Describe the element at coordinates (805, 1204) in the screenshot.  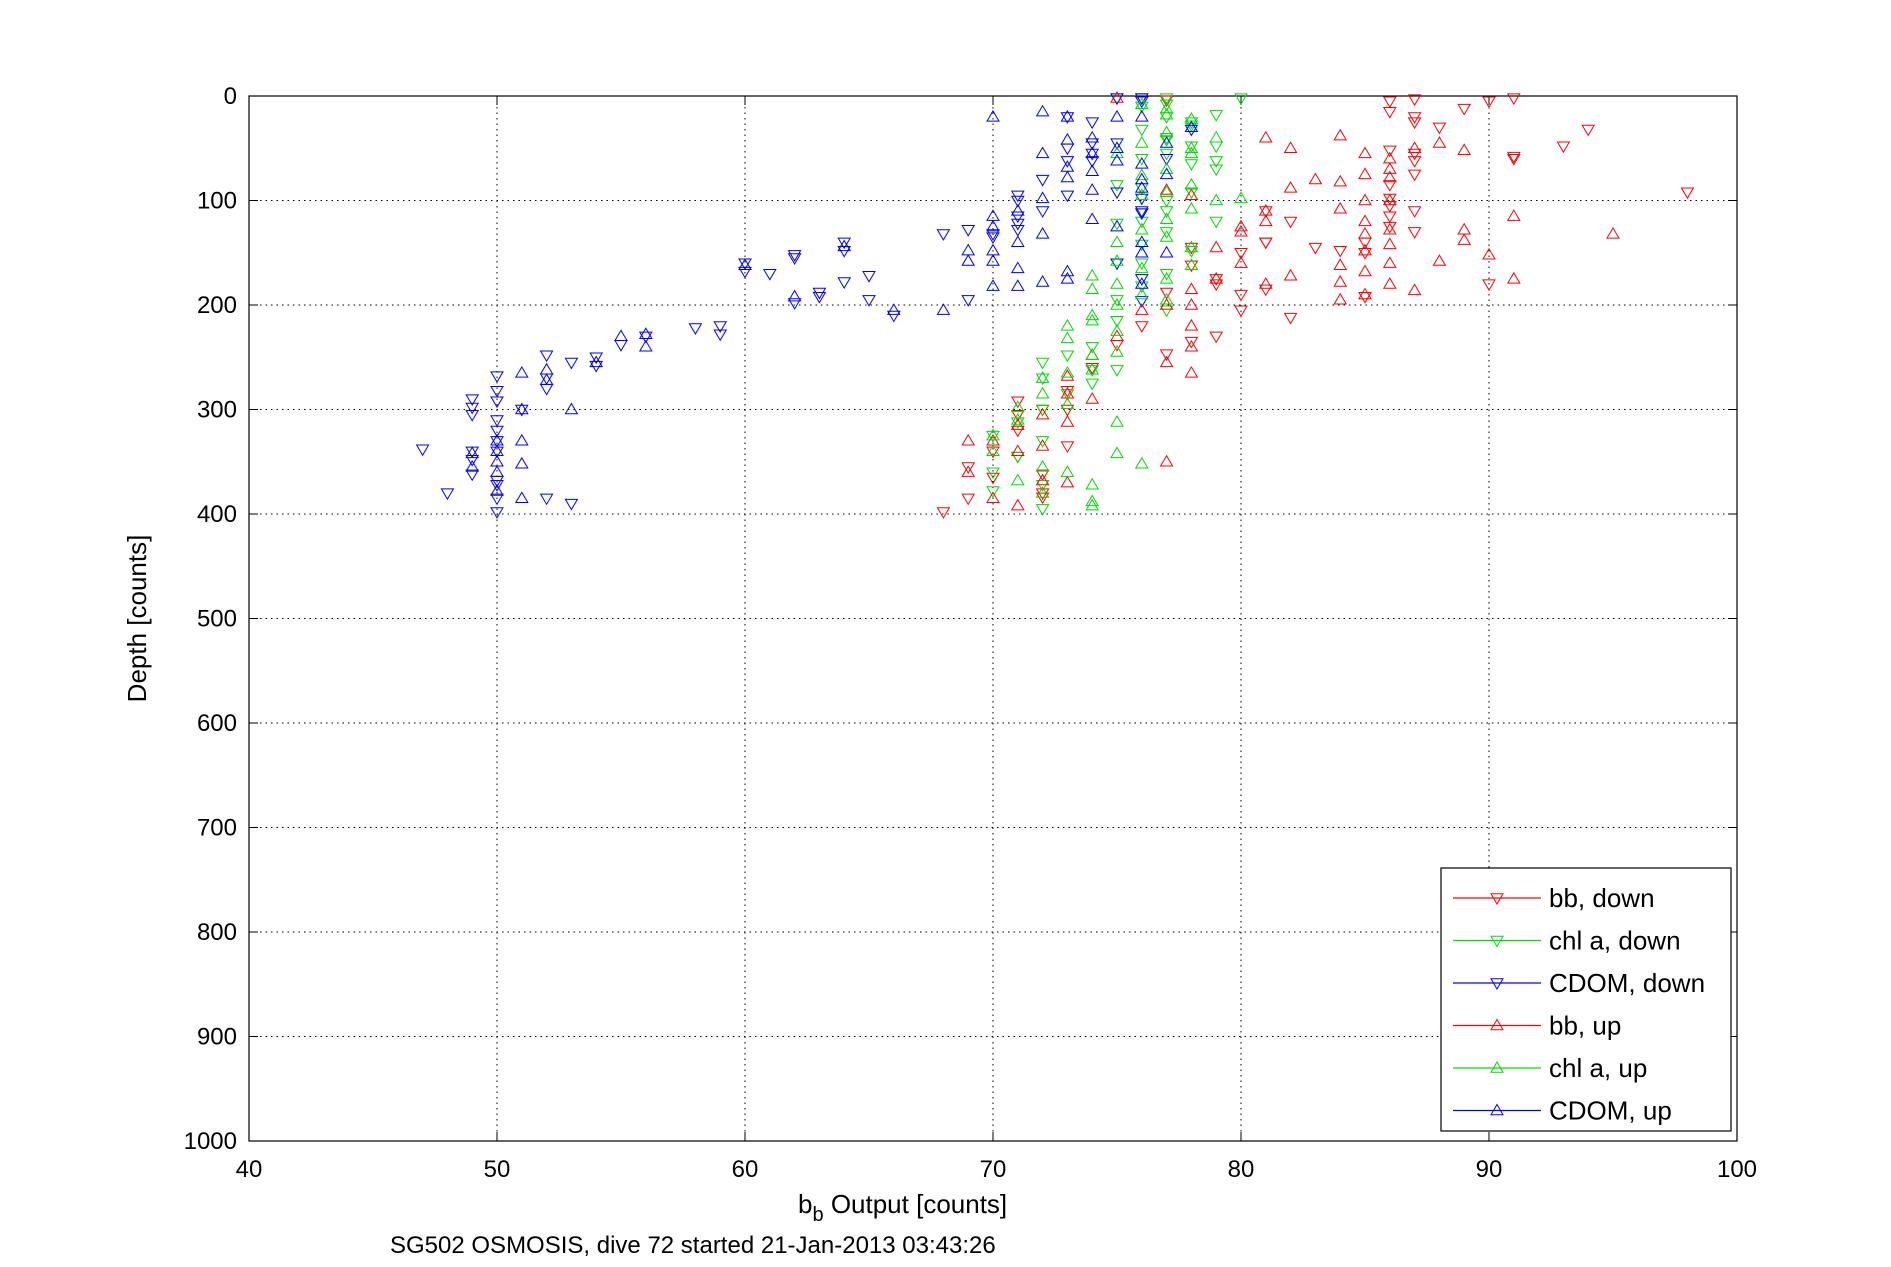
I see `x-axis-label-main: b` at that location.